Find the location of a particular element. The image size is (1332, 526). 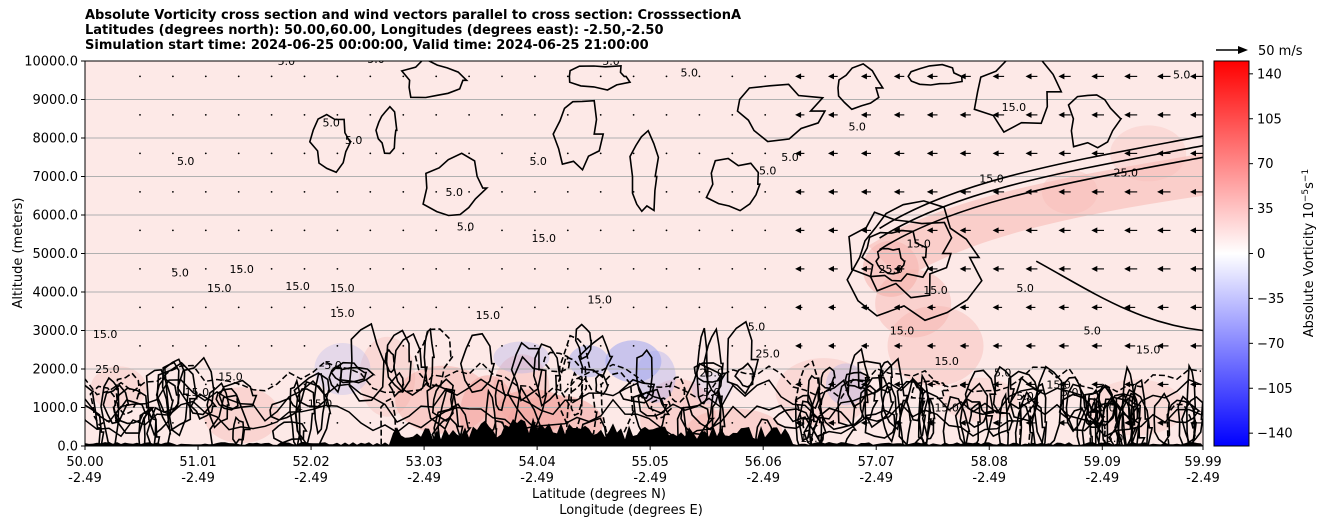

colorbar-tick-label: 70 is located at coordinates (1265, 164).